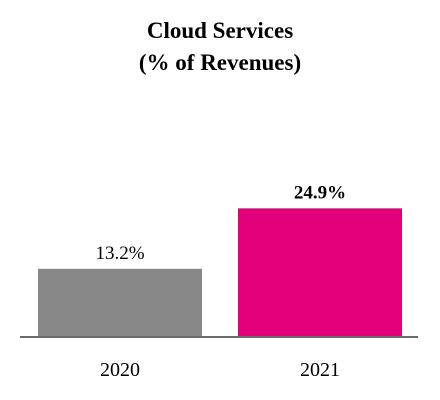 The height and width of the screenshot is (400, 440). I want to click on value-label-2021: 24.9%, so click(320, 192).